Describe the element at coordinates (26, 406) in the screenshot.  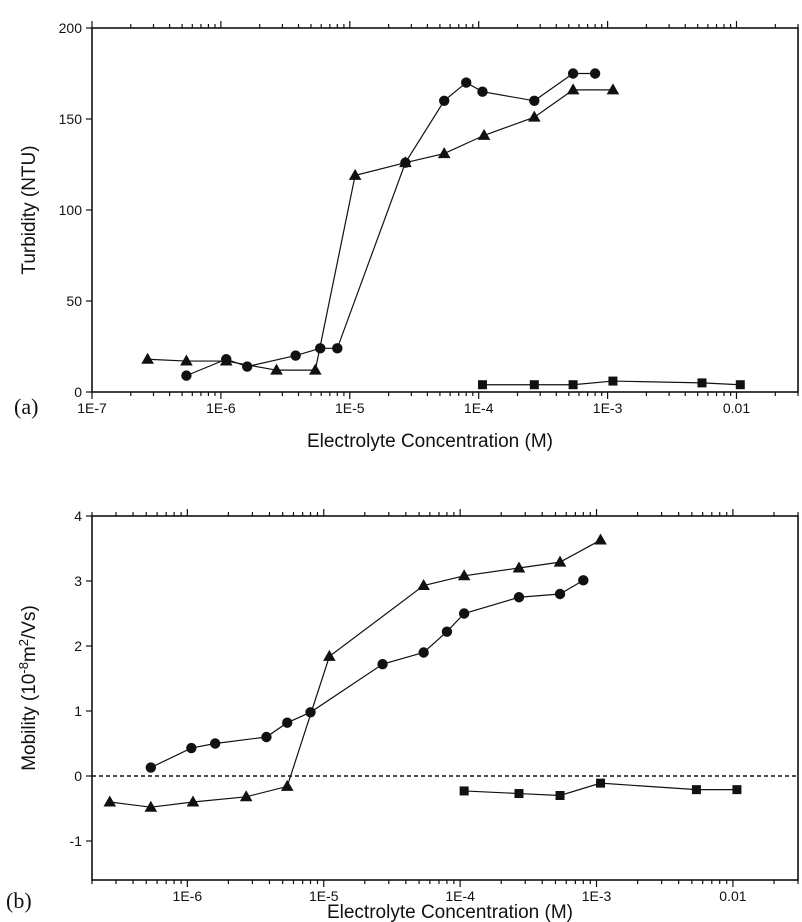
I see `panel-a-label: (a)` at that location.